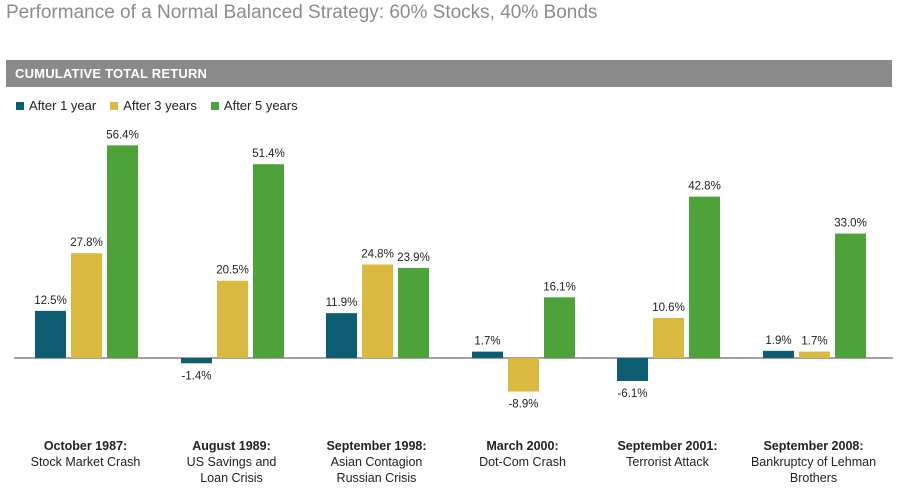 The width and height of the screenshot is (900, 492). I want to click on data-label-2-3: 24.8%, so click(377, 255).